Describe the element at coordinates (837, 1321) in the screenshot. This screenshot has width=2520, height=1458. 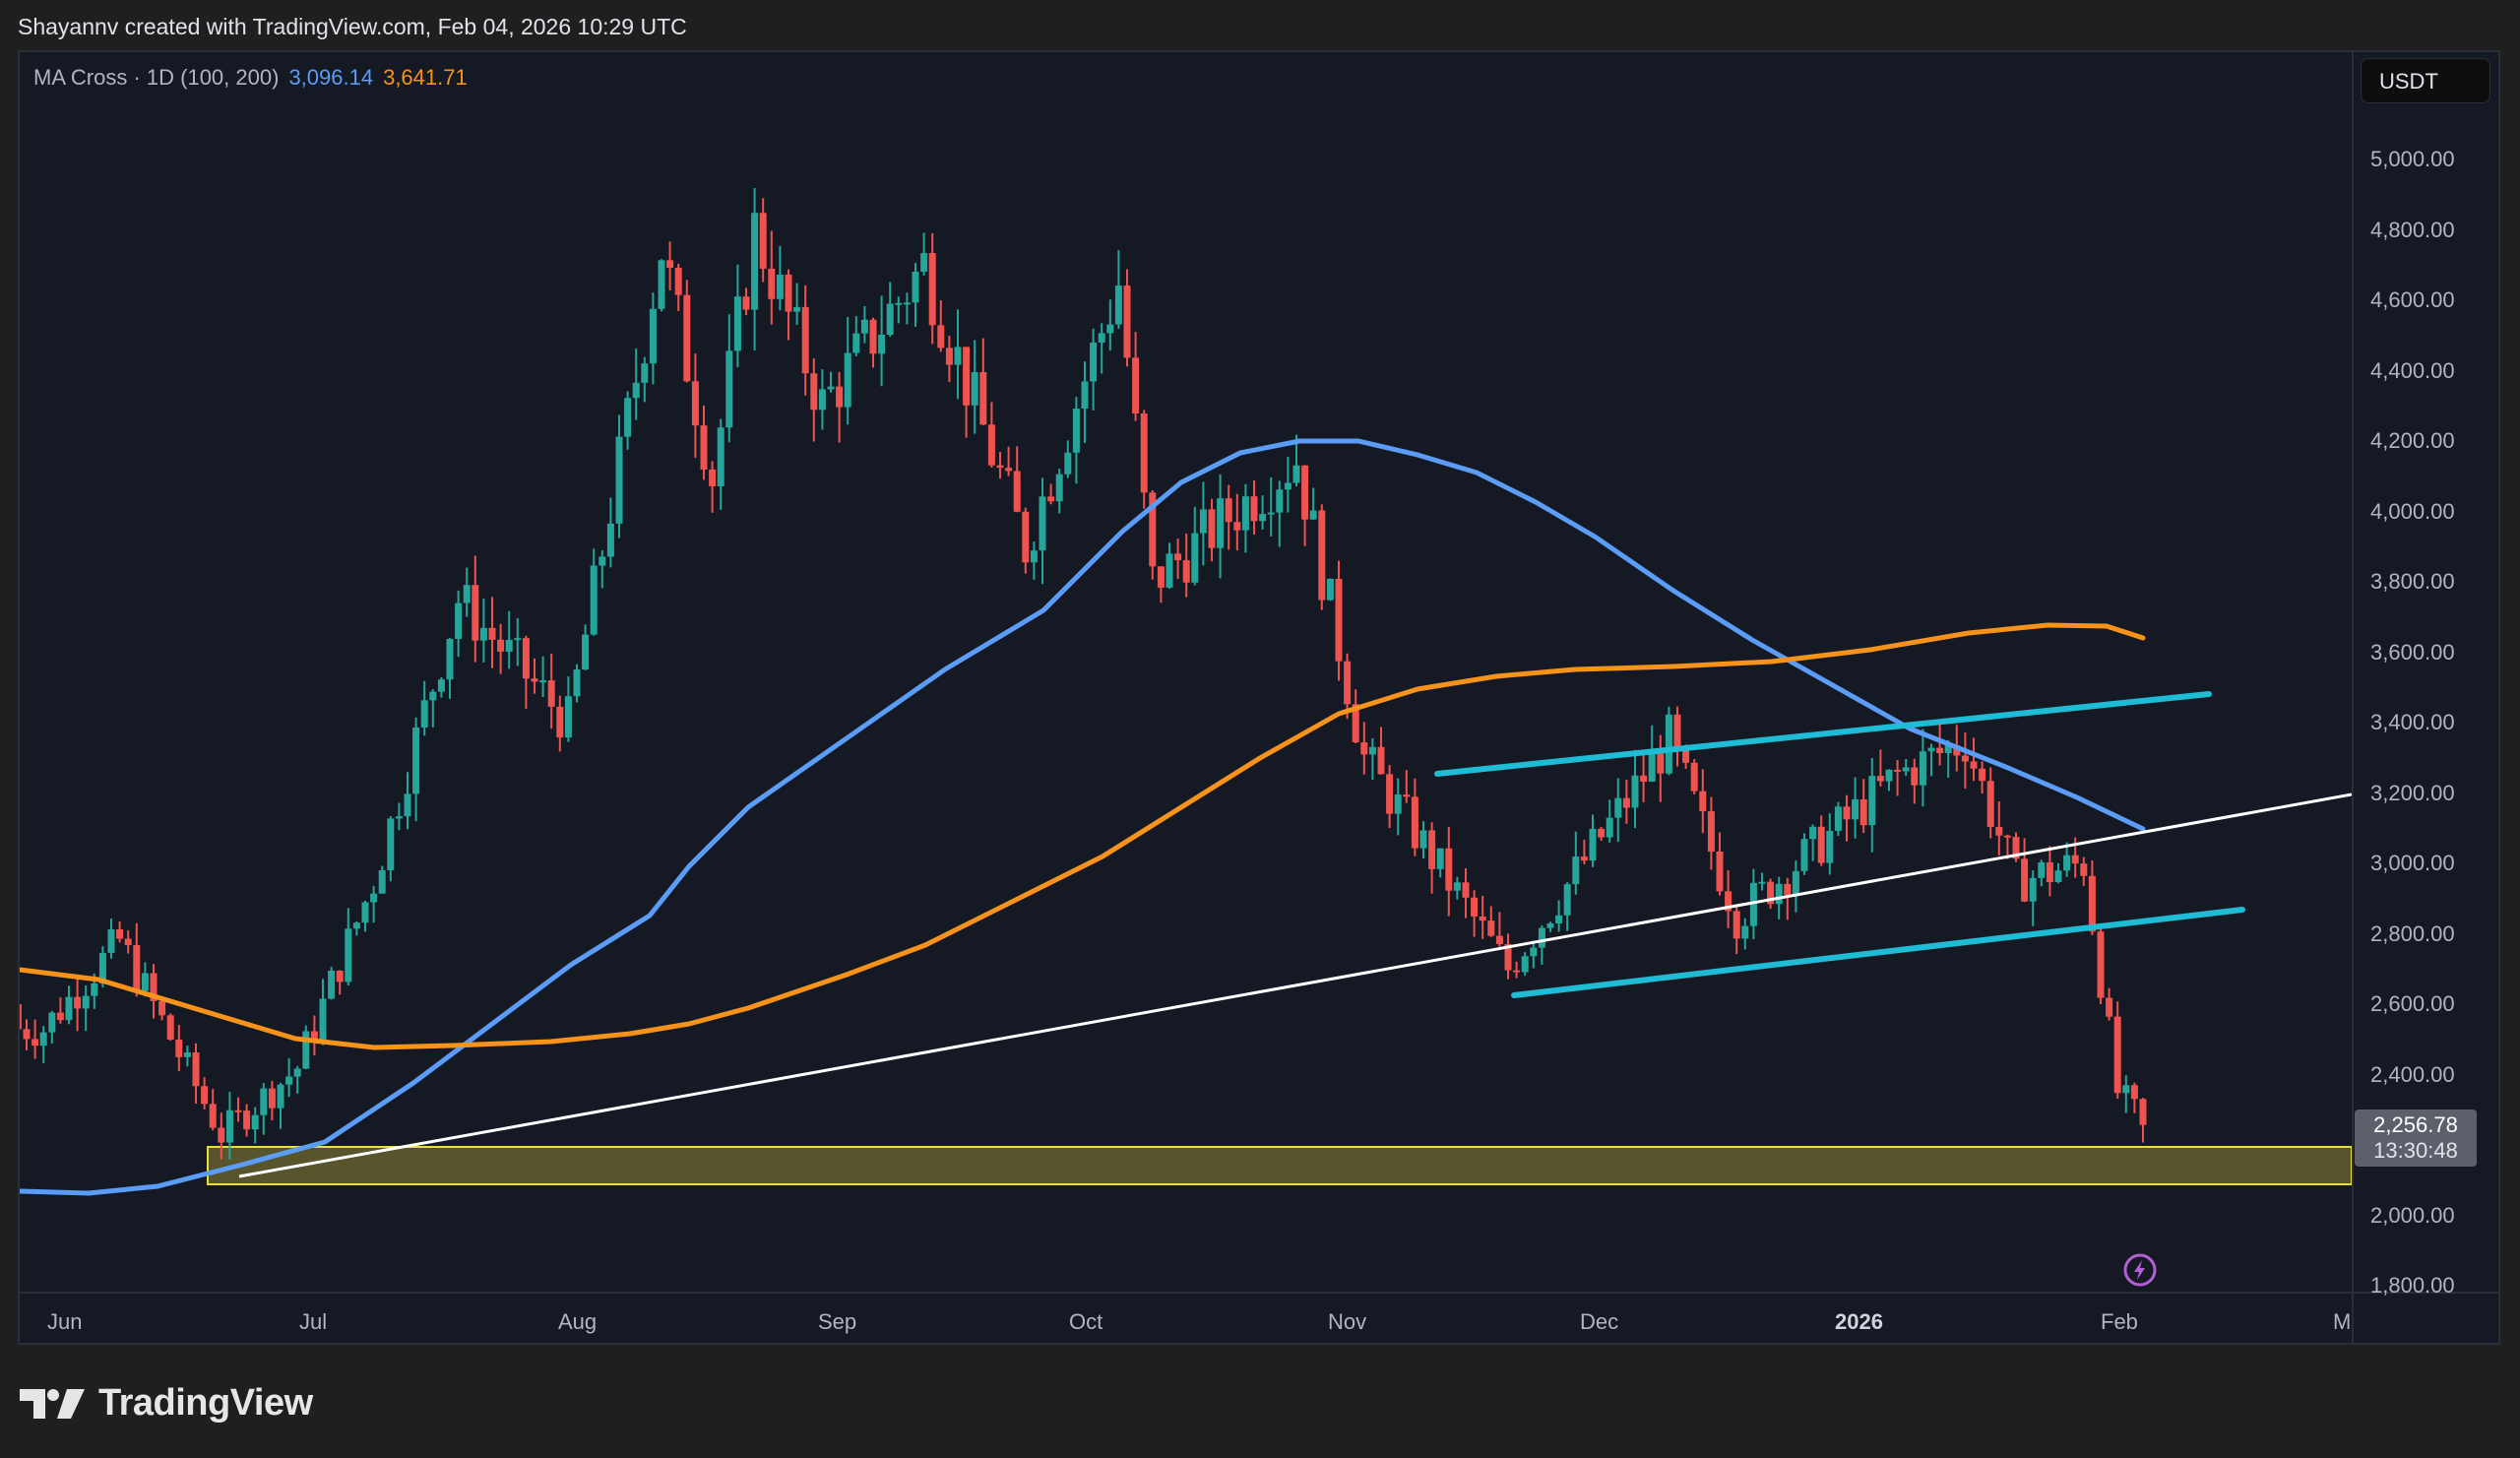
I see `time-tick: Sep` at that location.